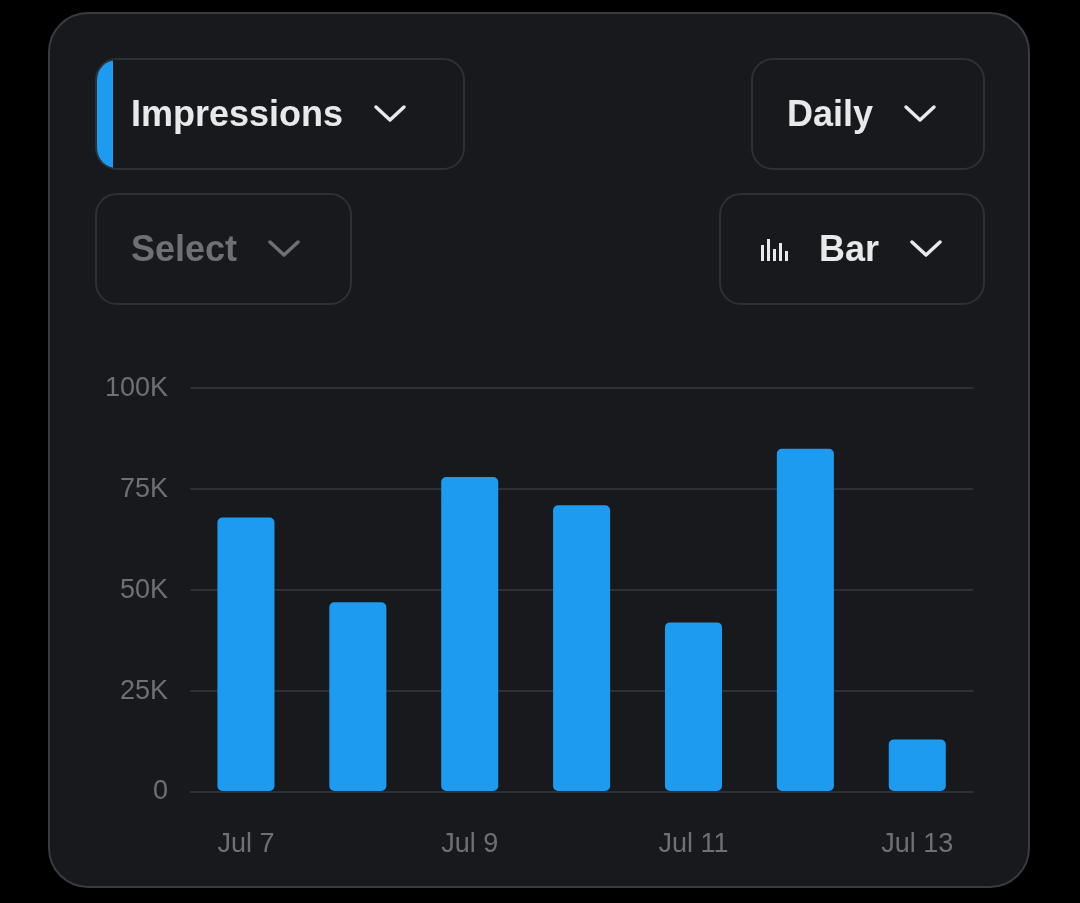 This screenshot has width=1080, height=903. I want to click on x-tick-label: Jul 13, so click(917, 842).